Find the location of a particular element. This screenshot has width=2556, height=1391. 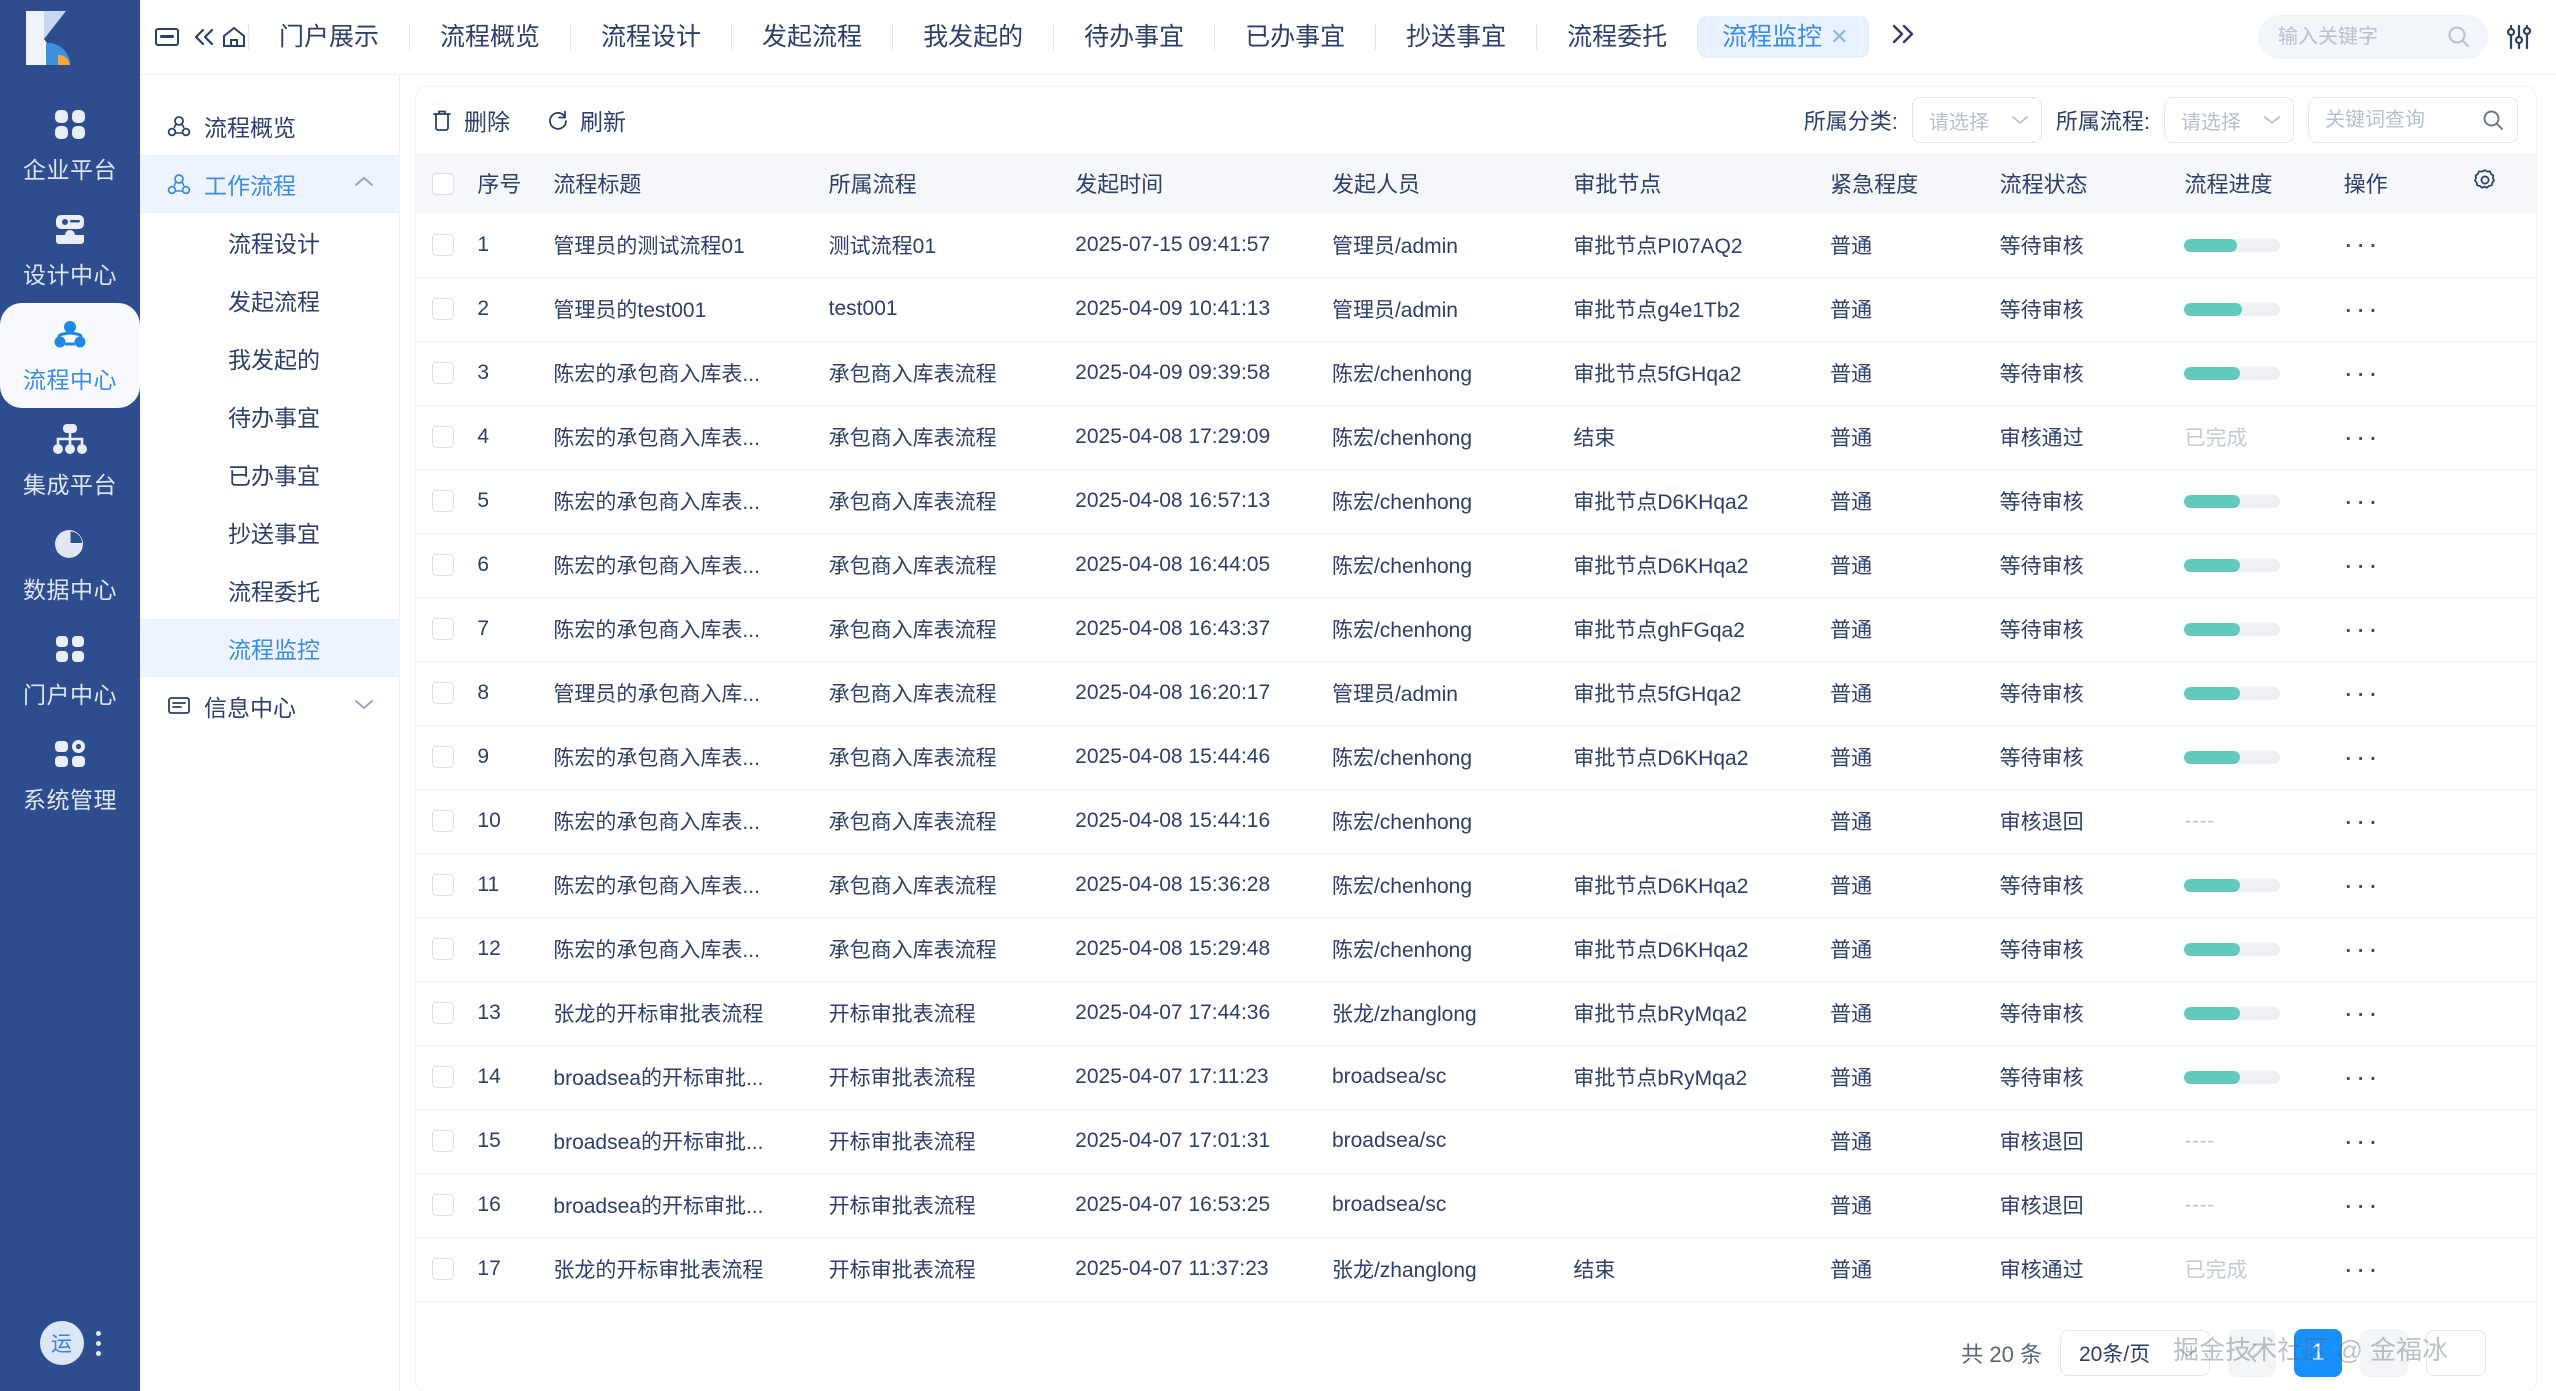

window-icon is located at coordinates (167, 37).